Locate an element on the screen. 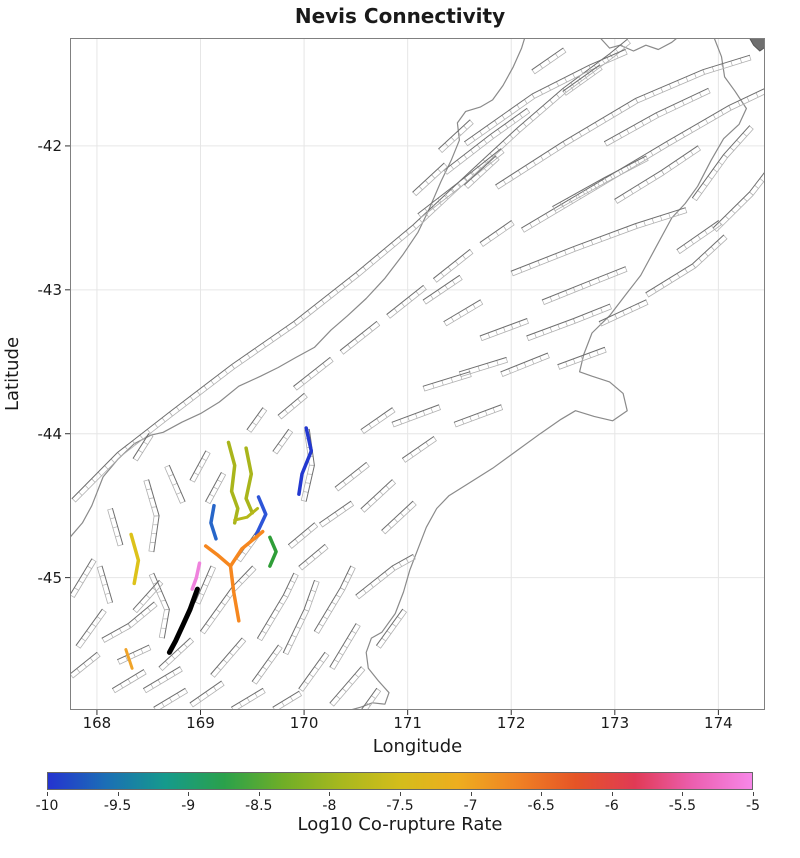 Image resolution: width=800 pixels, height=858 pixels. y-axis-label: Latitude is located at coordinates (12, 374).